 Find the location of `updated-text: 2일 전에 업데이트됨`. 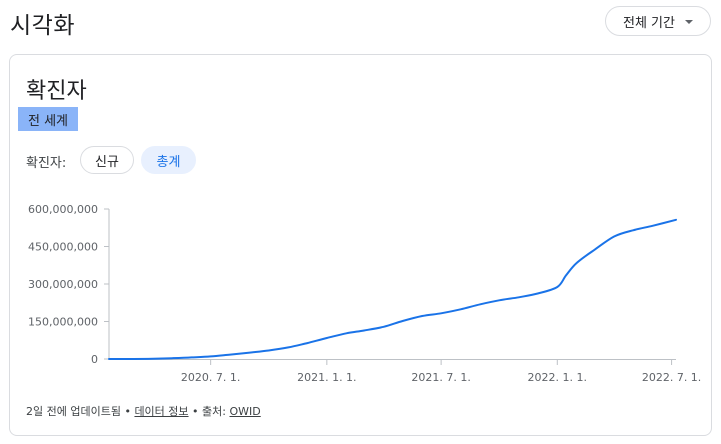

updated-text: 2일 전에 업데이트됨 is located at coordinates (73, 411).